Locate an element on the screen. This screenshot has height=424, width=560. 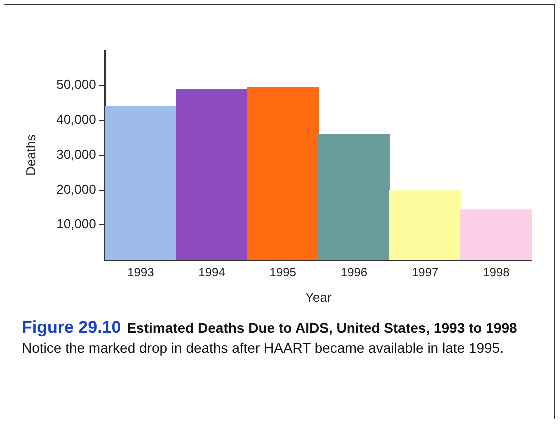
y-tick-label: 40,000 is located at coordinates (76, 120).